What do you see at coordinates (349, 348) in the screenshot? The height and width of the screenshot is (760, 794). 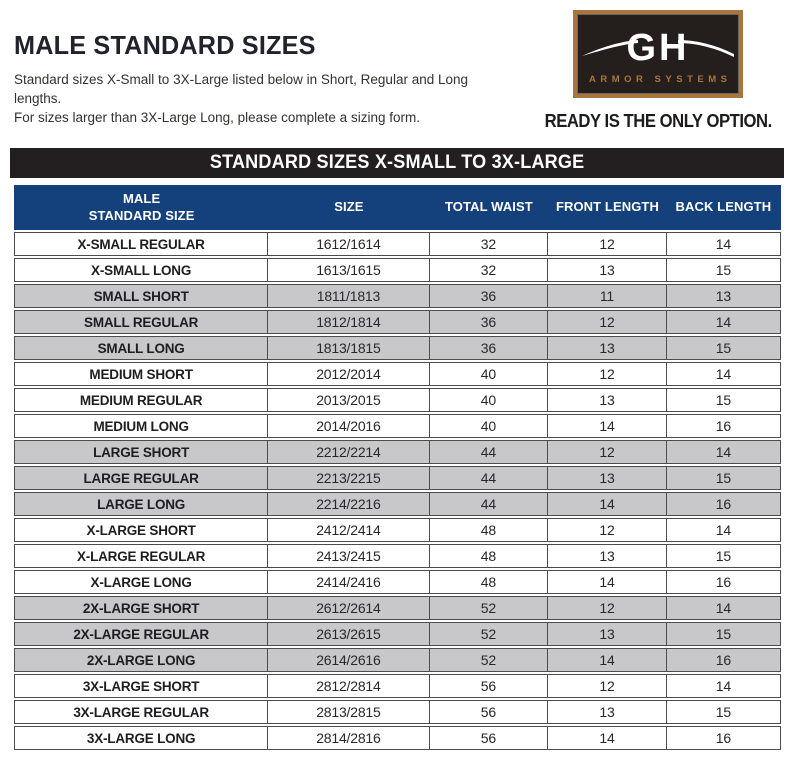 I see `cell-size: 1813/1815` at bounding box center [349, 348].